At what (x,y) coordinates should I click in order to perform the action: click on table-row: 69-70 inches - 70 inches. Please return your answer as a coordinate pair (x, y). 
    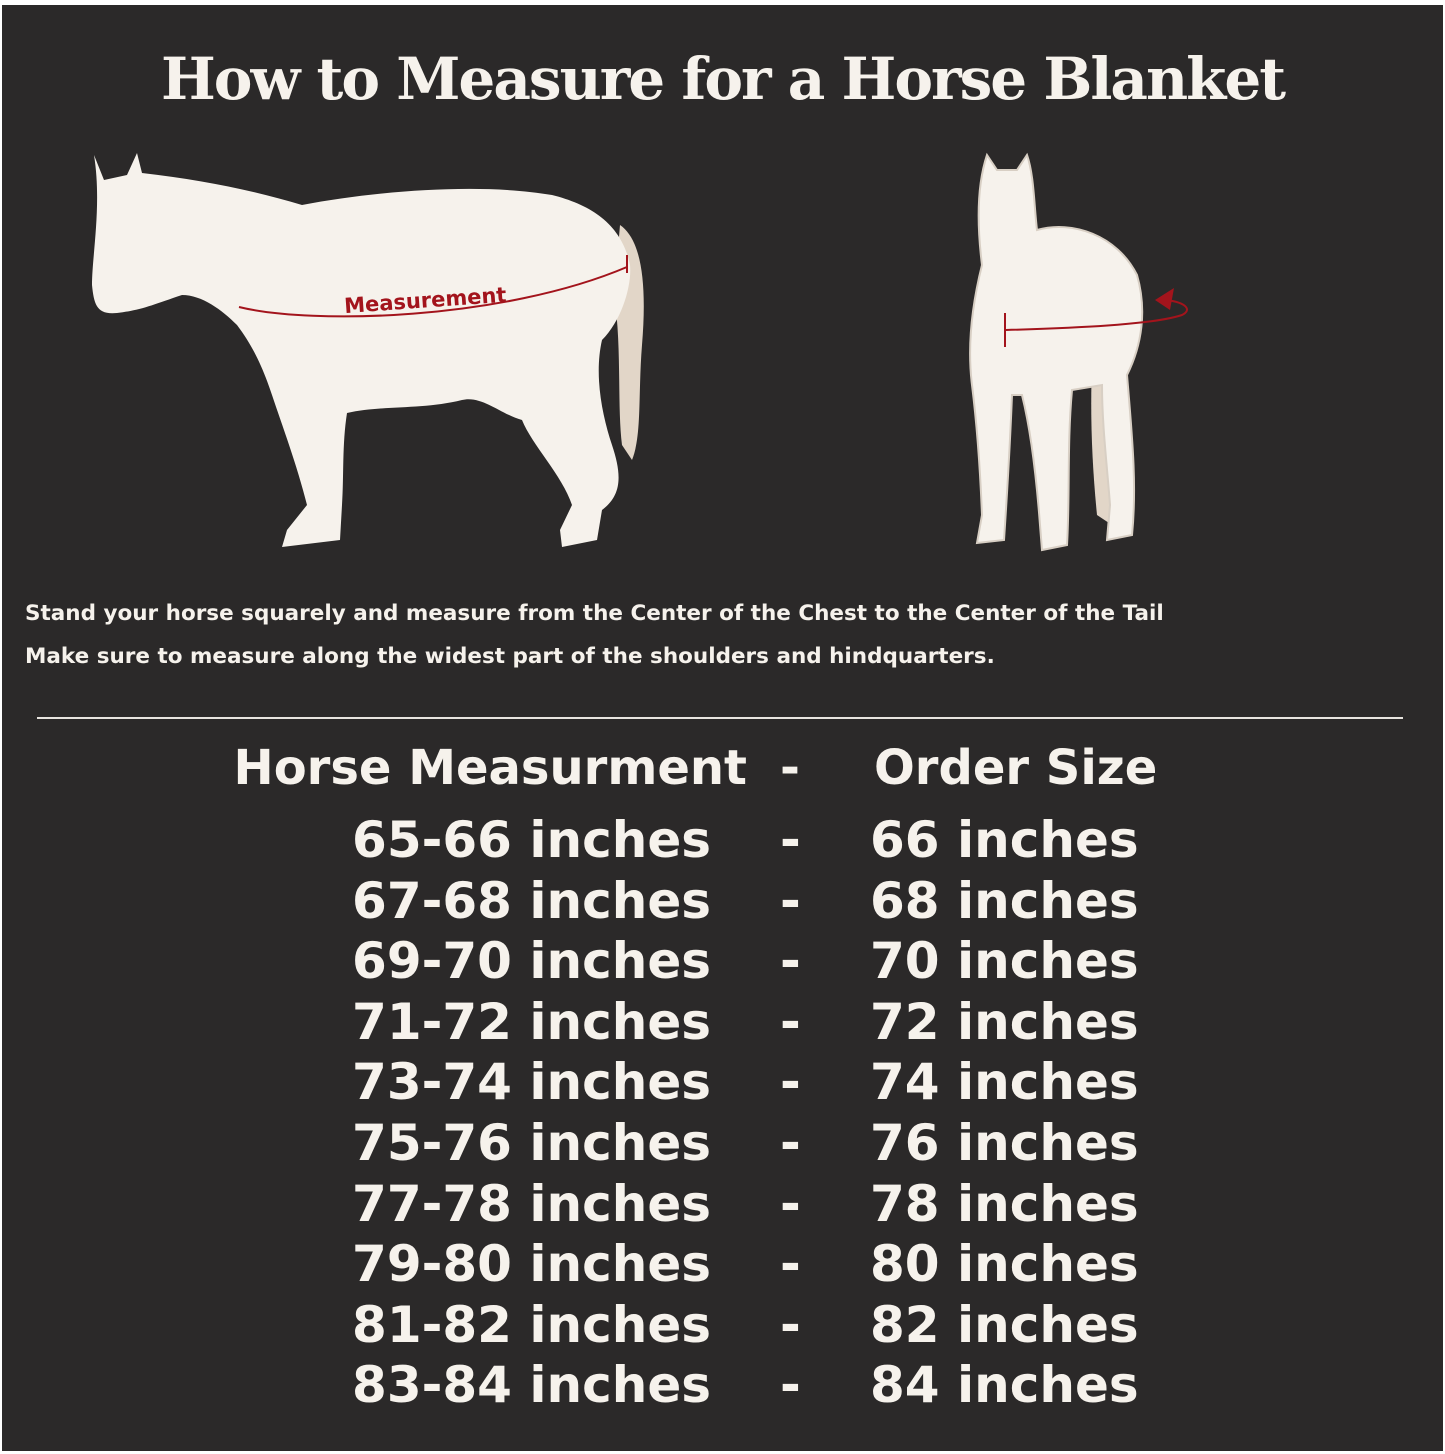
    Looking at the image, I should click on (722, 962).